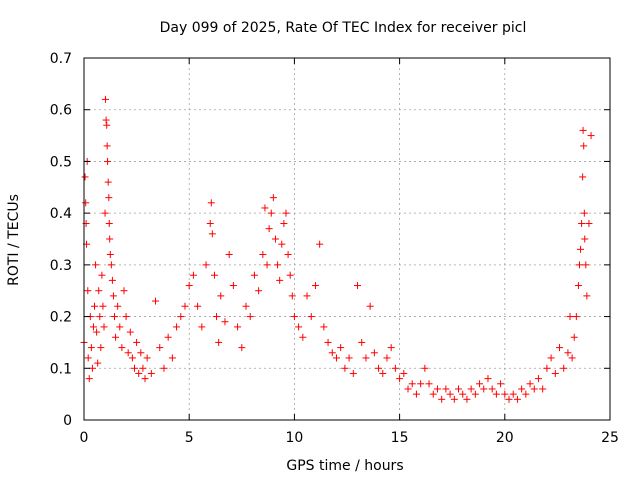 This screenshot has height=480, width=640. Describe the element at coordinates (61, 162) in the screenshot. I see `y-tick-label: 0.5` at that location.